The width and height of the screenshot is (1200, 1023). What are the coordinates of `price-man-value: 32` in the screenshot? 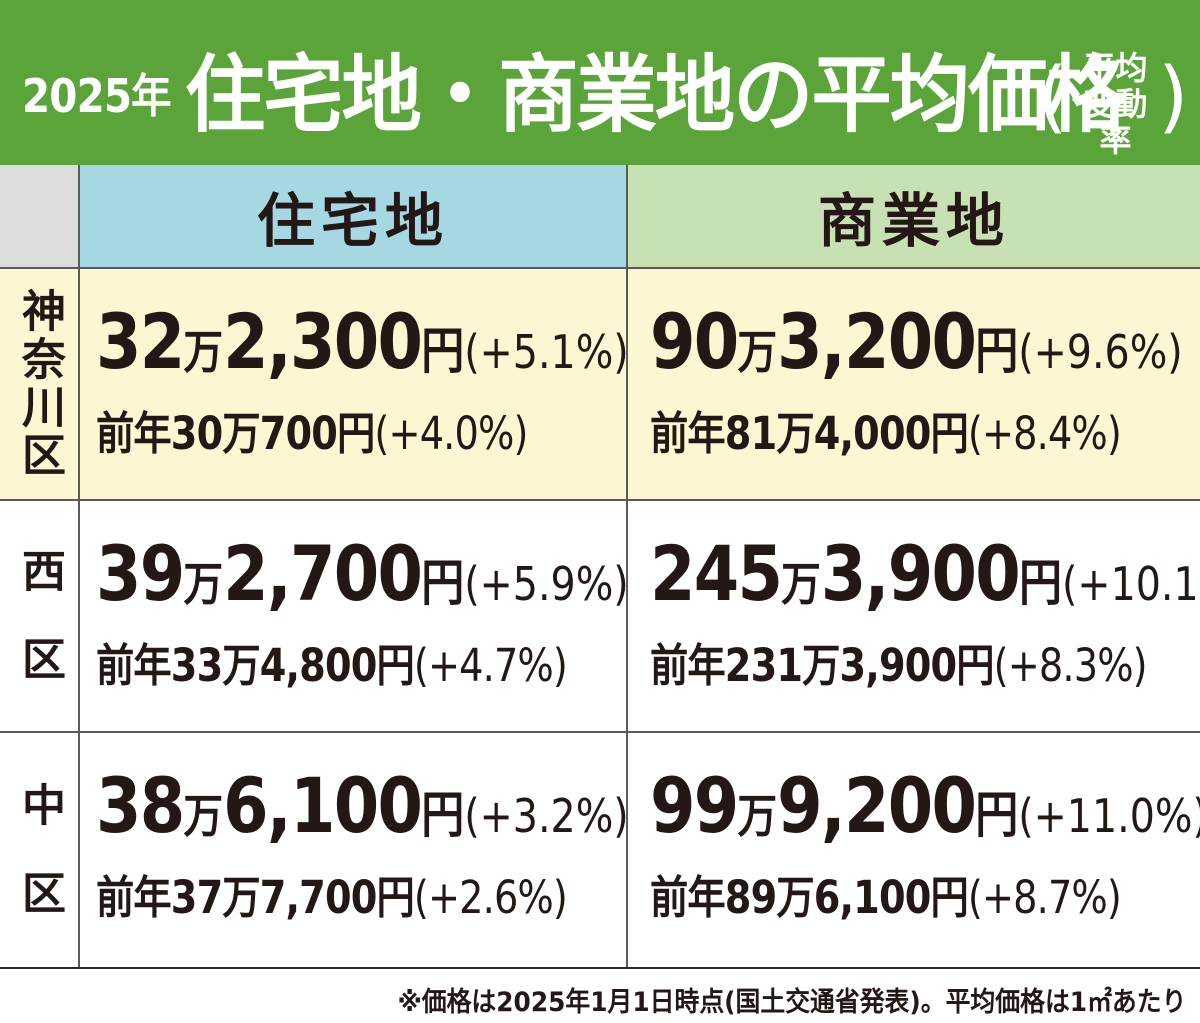 It's located at (140, 341).